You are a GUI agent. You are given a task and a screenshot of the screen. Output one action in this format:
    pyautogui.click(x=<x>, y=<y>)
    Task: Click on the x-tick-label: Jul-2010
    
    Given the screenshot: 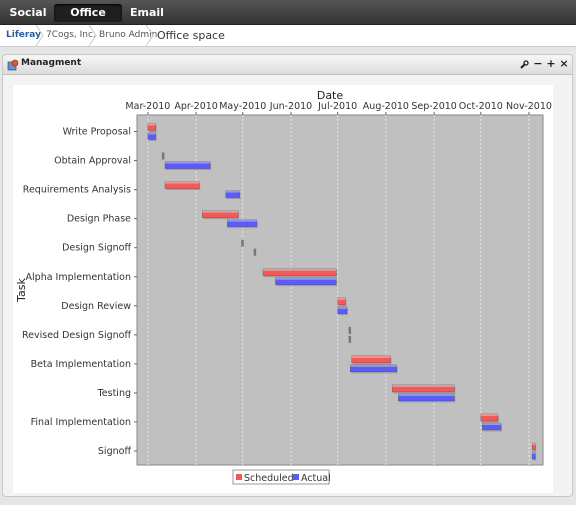 What is the action you would take?
    pyautogui.click(x=337, y=106)
    